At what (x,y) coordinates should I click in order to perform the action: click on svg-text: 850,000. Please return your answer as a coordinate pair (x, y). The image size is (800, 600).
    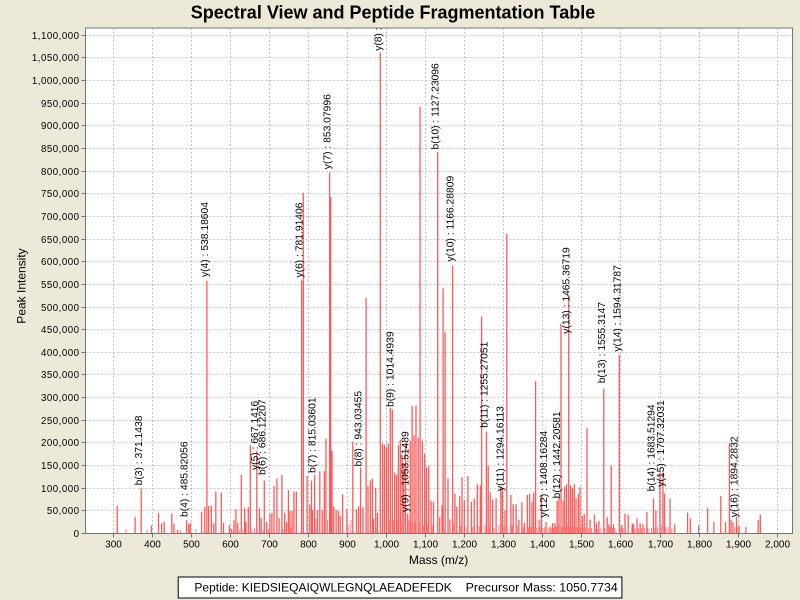
    Looking at the image, I should click on (60, 149).